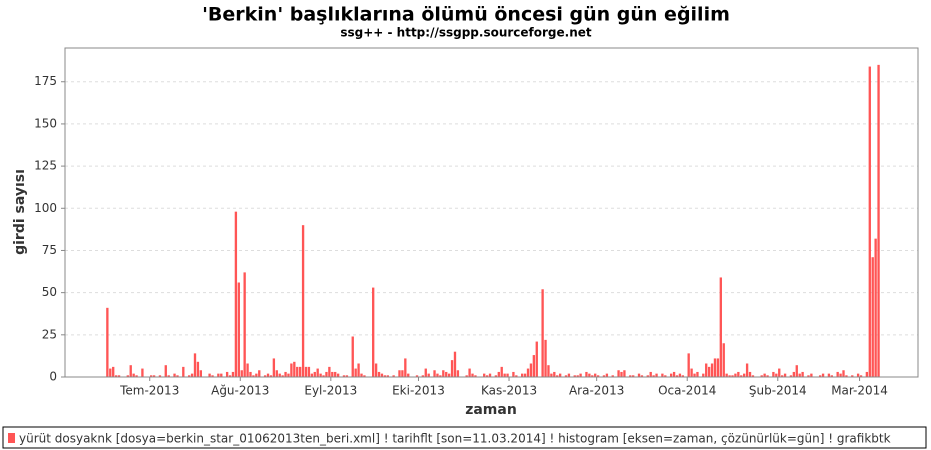 This screenshot has height=450, width=931. I want to click on y-tick-label: 50, so click(49, 292).